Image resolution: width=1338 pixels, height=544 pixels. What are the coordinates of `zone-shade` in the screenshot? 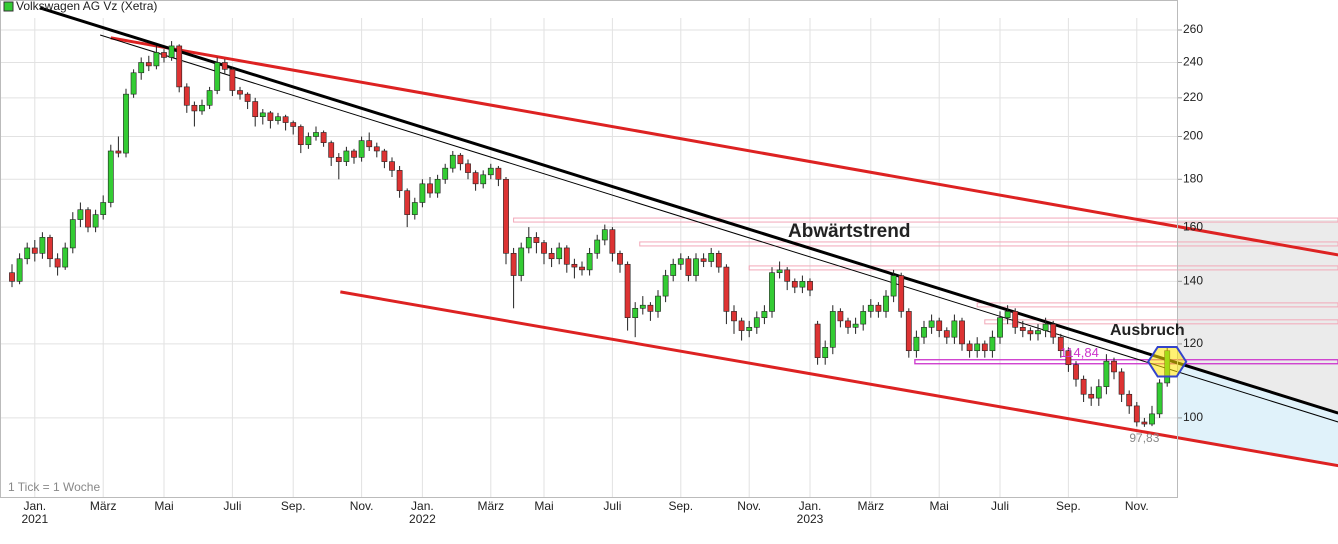 It's located at (1258, 414).